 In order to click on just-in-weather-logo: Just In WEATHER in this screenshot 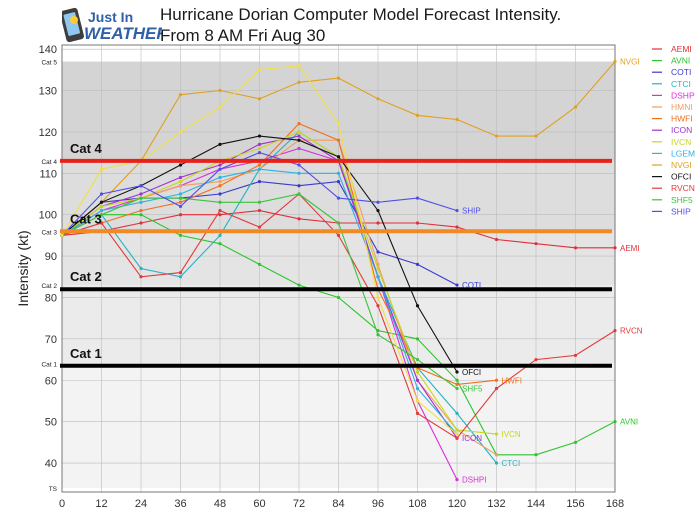, I will do `click(114, 26)`.